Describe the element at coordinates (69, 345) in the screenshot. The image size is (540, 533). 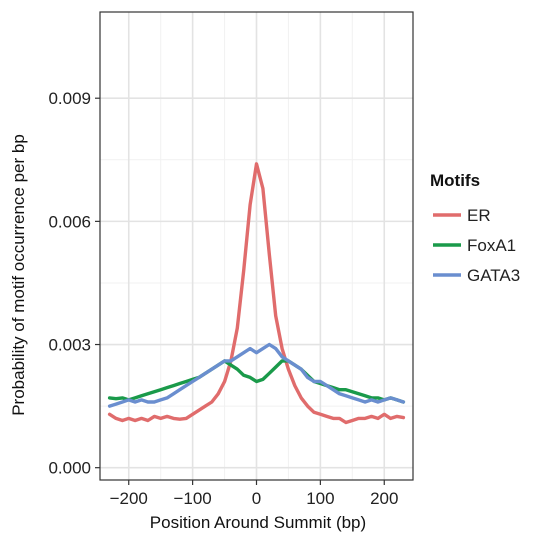
I see `y-tick-label: 0.003` at that location.